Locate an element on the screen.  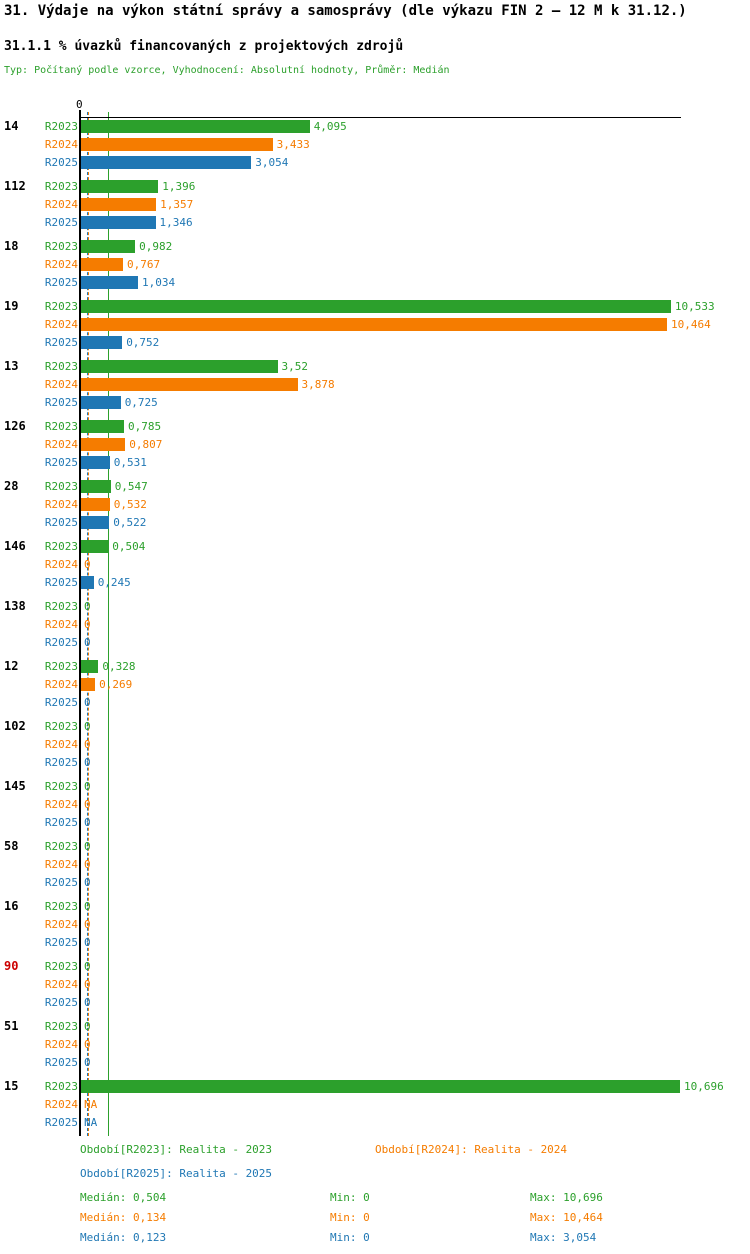
legend-r2024: Období[R2024]: Realita - 2024 is located at coordinates (471, 1149).